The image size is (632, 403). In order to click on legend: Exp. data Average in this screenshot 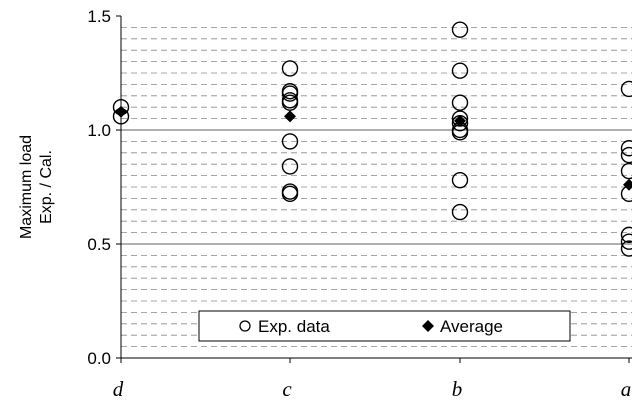, I will do `click(384, 326)`.